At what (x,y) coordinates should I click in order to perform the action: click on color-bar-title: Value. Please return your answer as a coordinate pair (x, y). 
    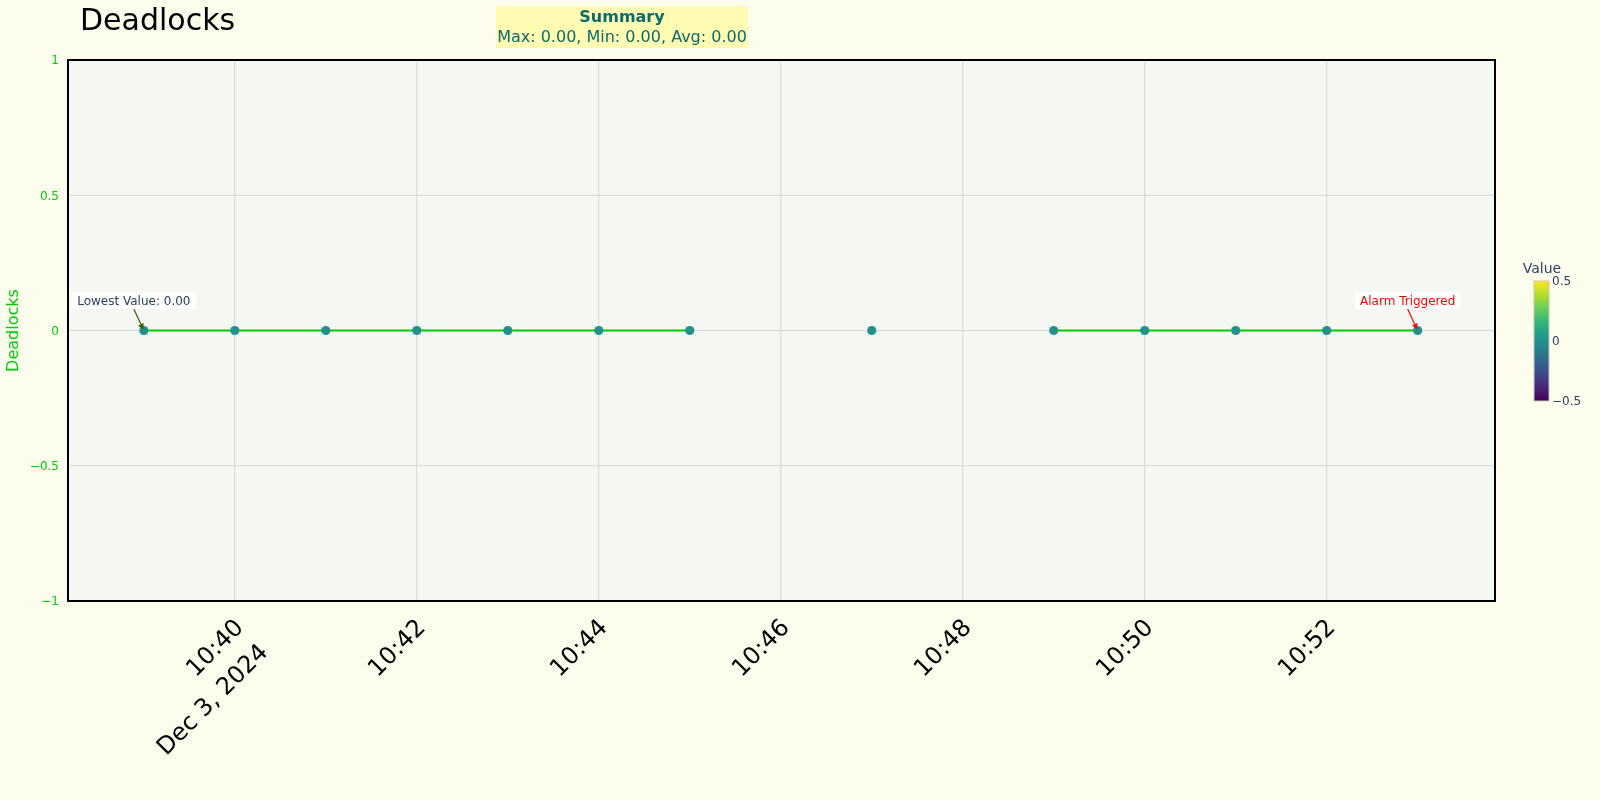
    Looking at the image, I should click on (1542, 268).